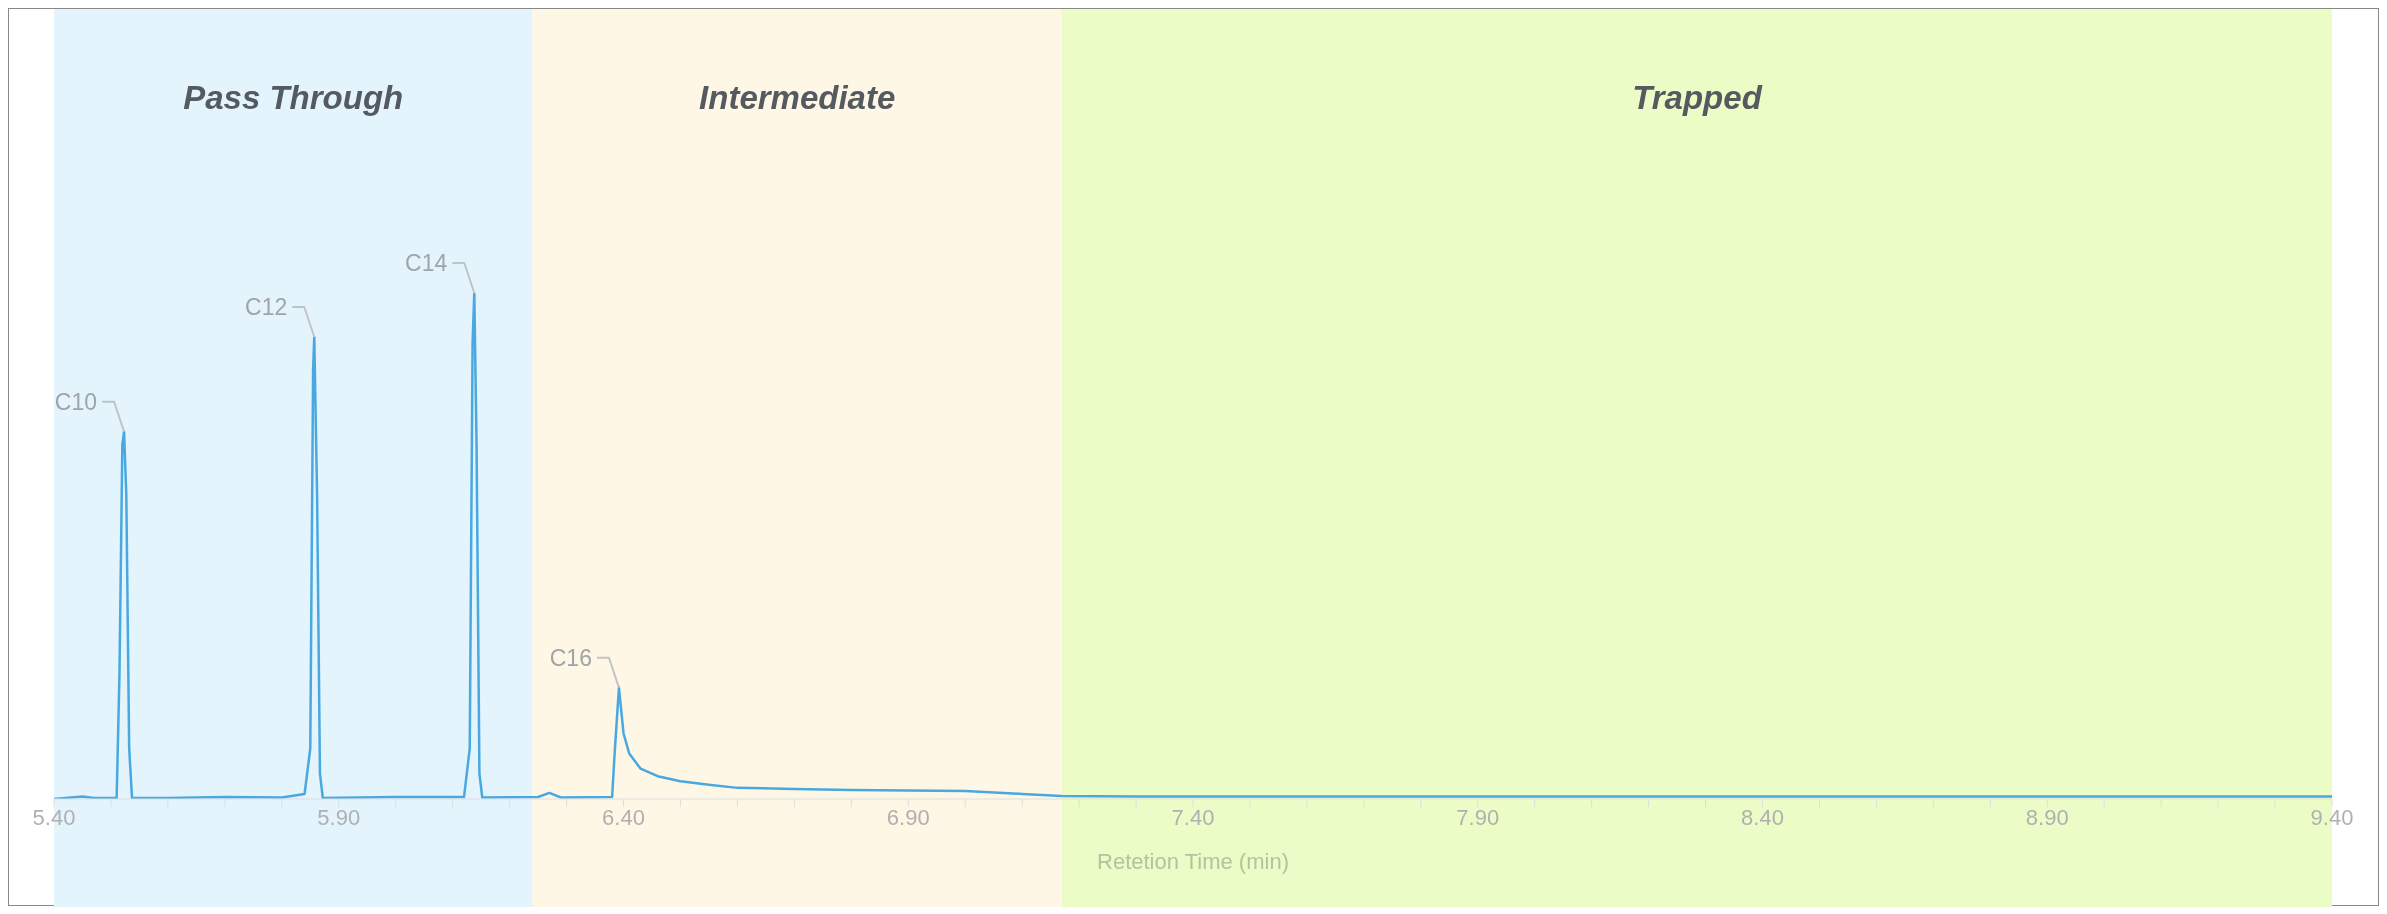  Describe the element at coordinates (76, 401) in the screenshot. I see `annotation: C10` at that location.